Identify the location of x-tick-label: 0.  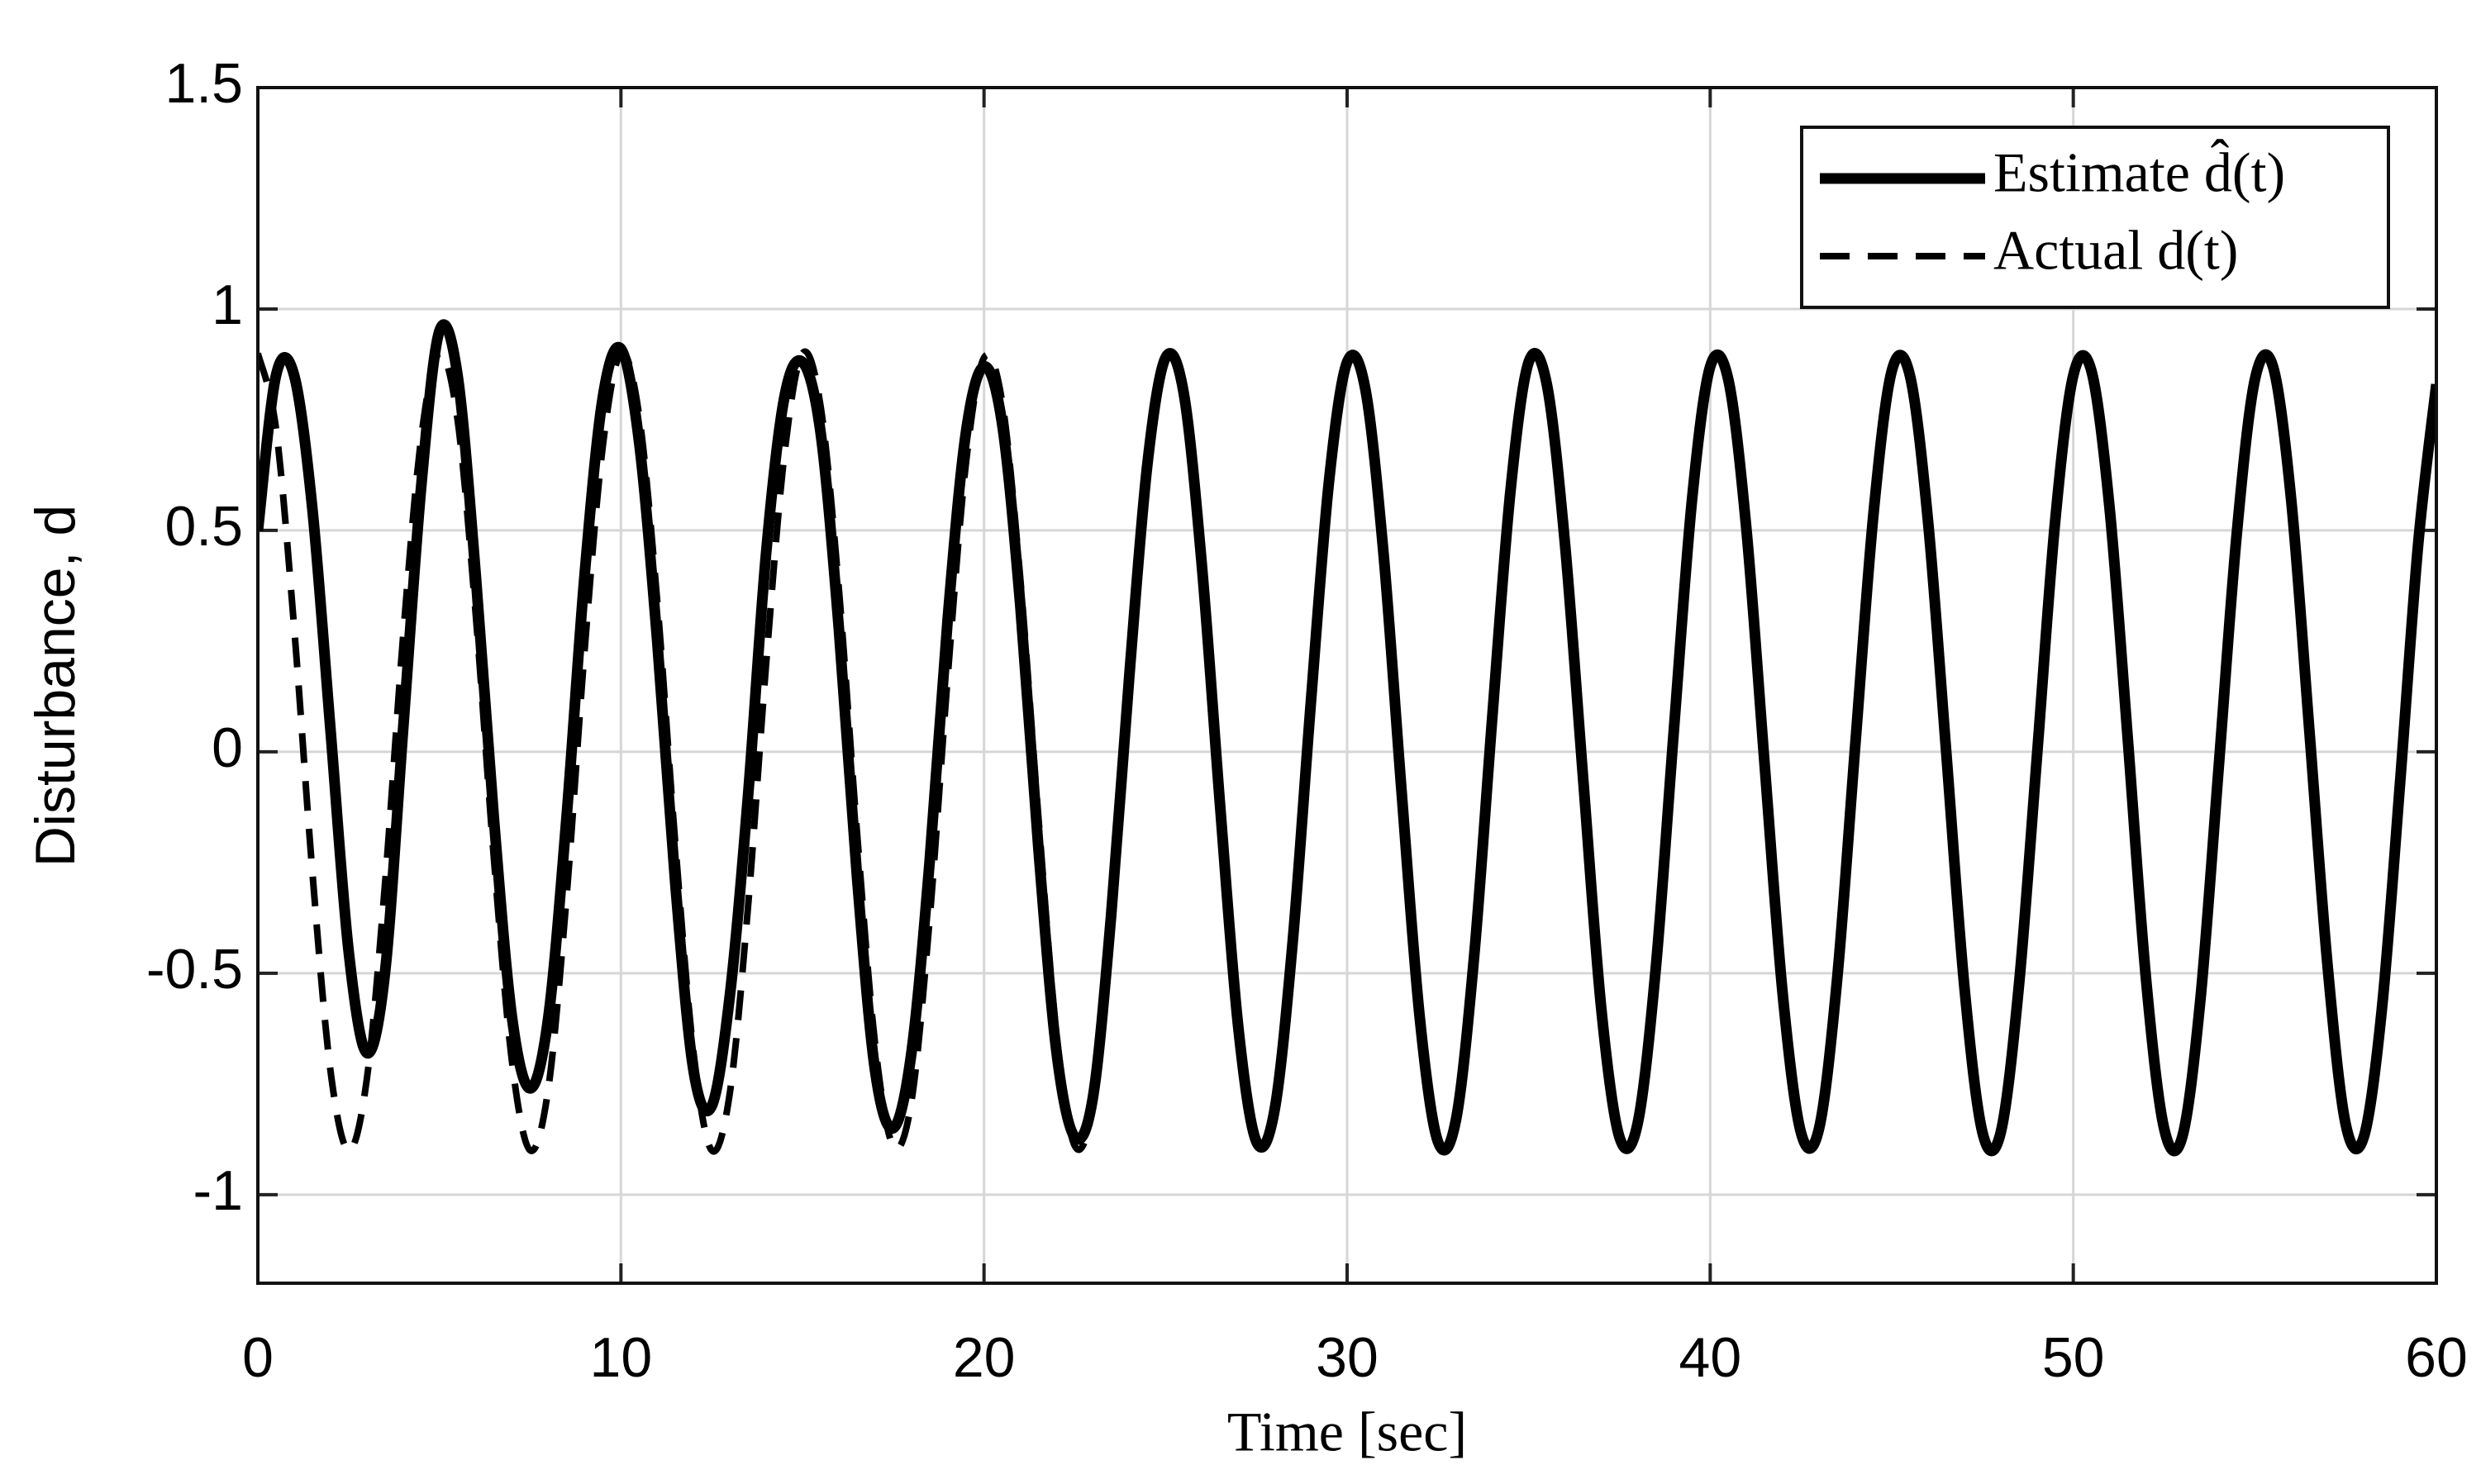
(258, 1357).